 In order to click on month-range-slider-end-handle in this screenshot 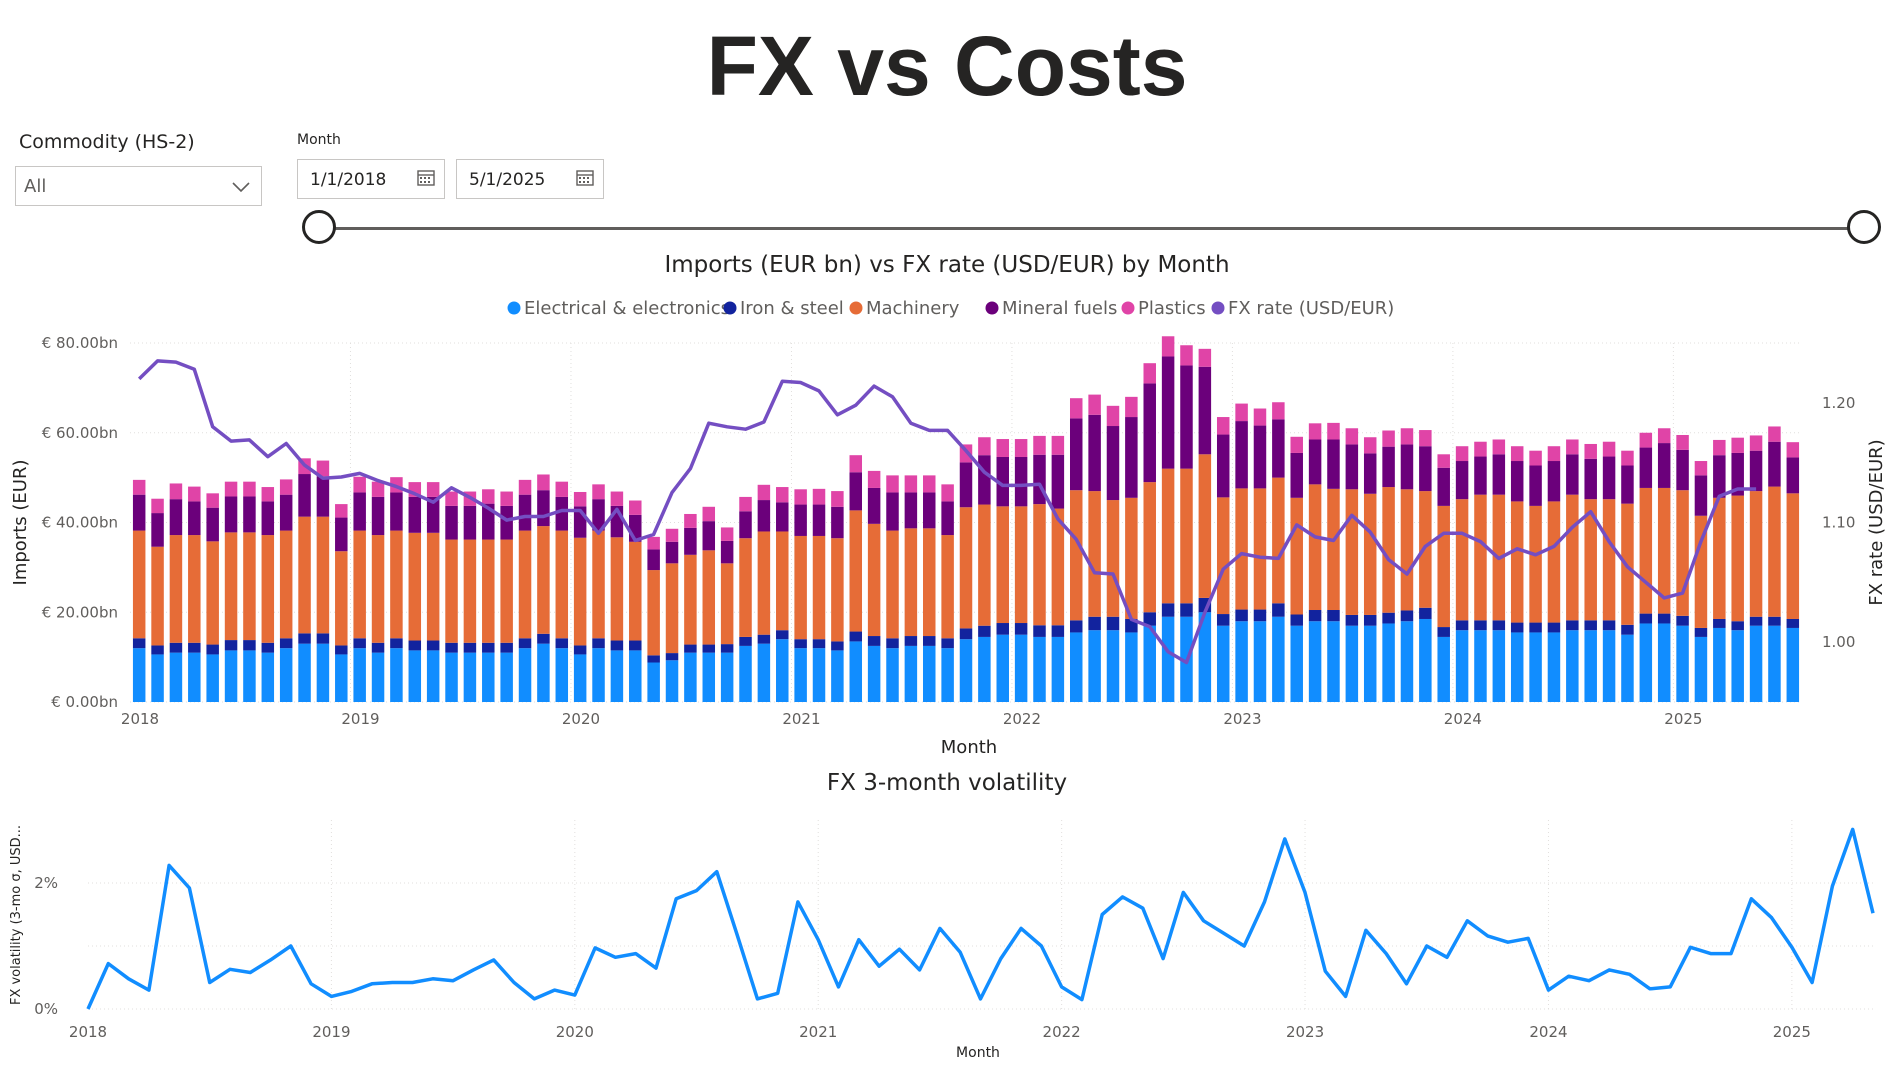, I will do `click(1864, 227)`.